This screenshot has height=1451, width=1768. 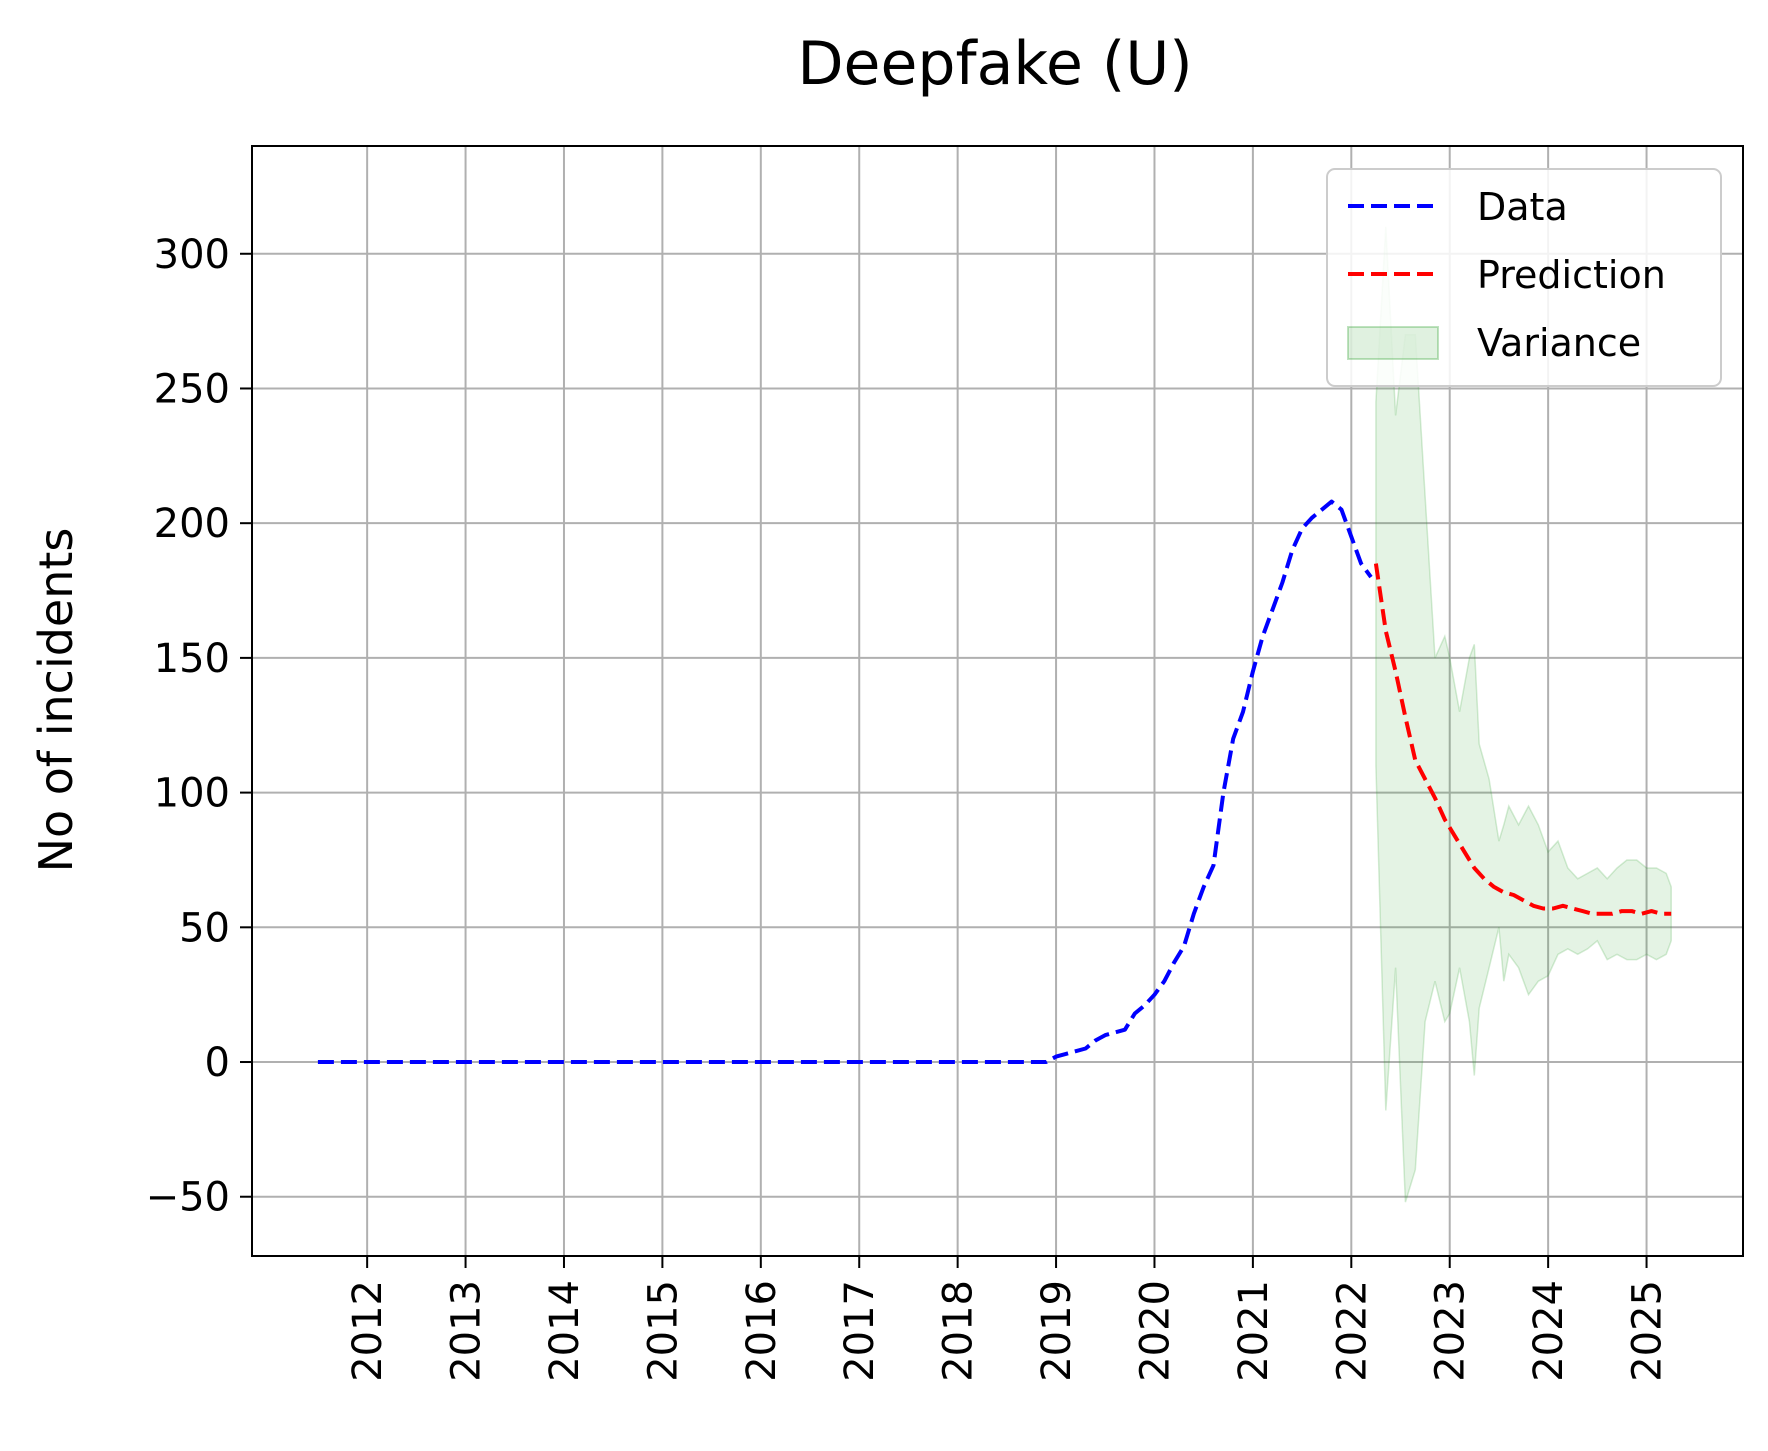 What do you see at coordinates (188, 1198) in the screenshot?
I see `y-tick-label: −50` at bounding box center [188, 1198].